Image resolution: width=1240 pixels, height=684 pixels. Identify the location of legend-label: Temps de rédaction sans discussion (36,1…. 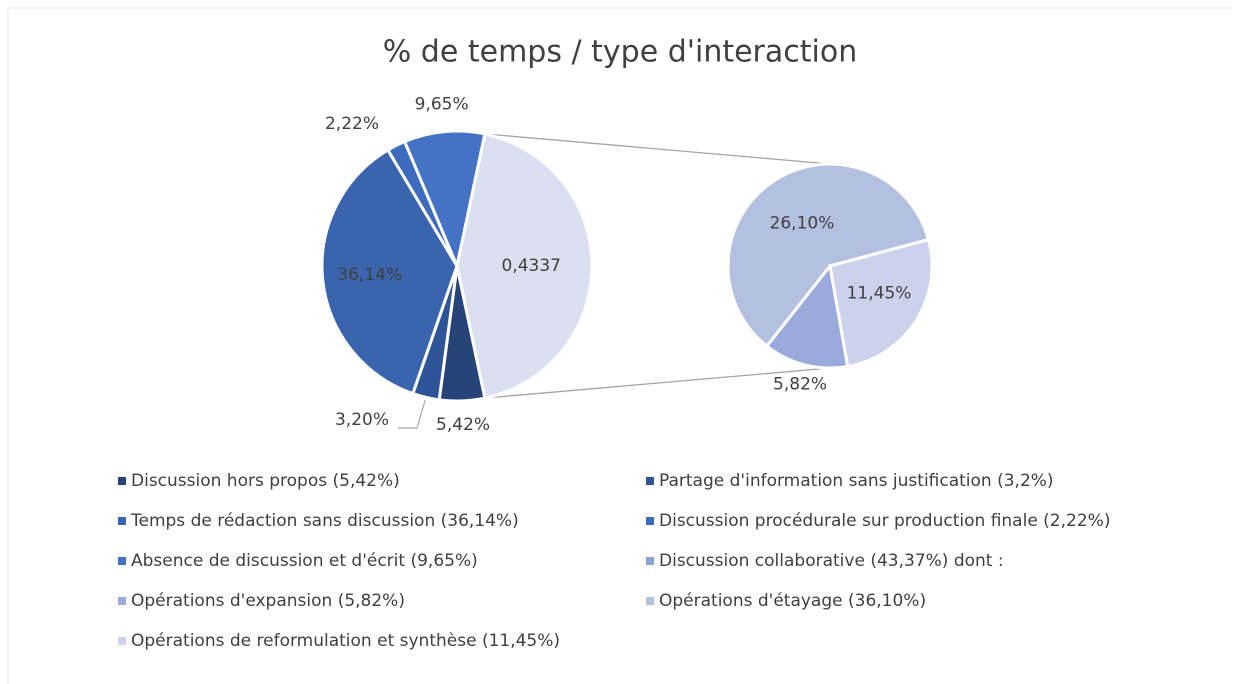
(324, 521).